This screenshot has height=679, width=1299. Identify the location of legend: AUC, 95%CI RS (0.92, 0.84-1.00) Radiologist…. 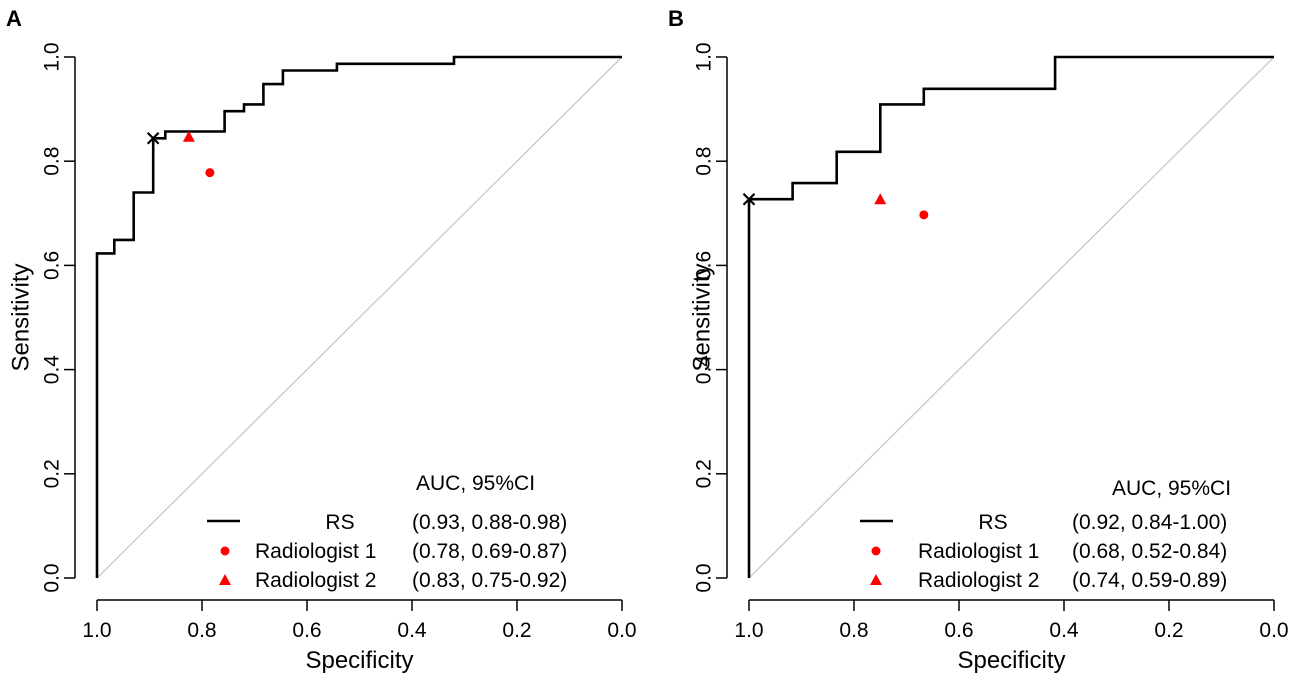
(1045, 534).